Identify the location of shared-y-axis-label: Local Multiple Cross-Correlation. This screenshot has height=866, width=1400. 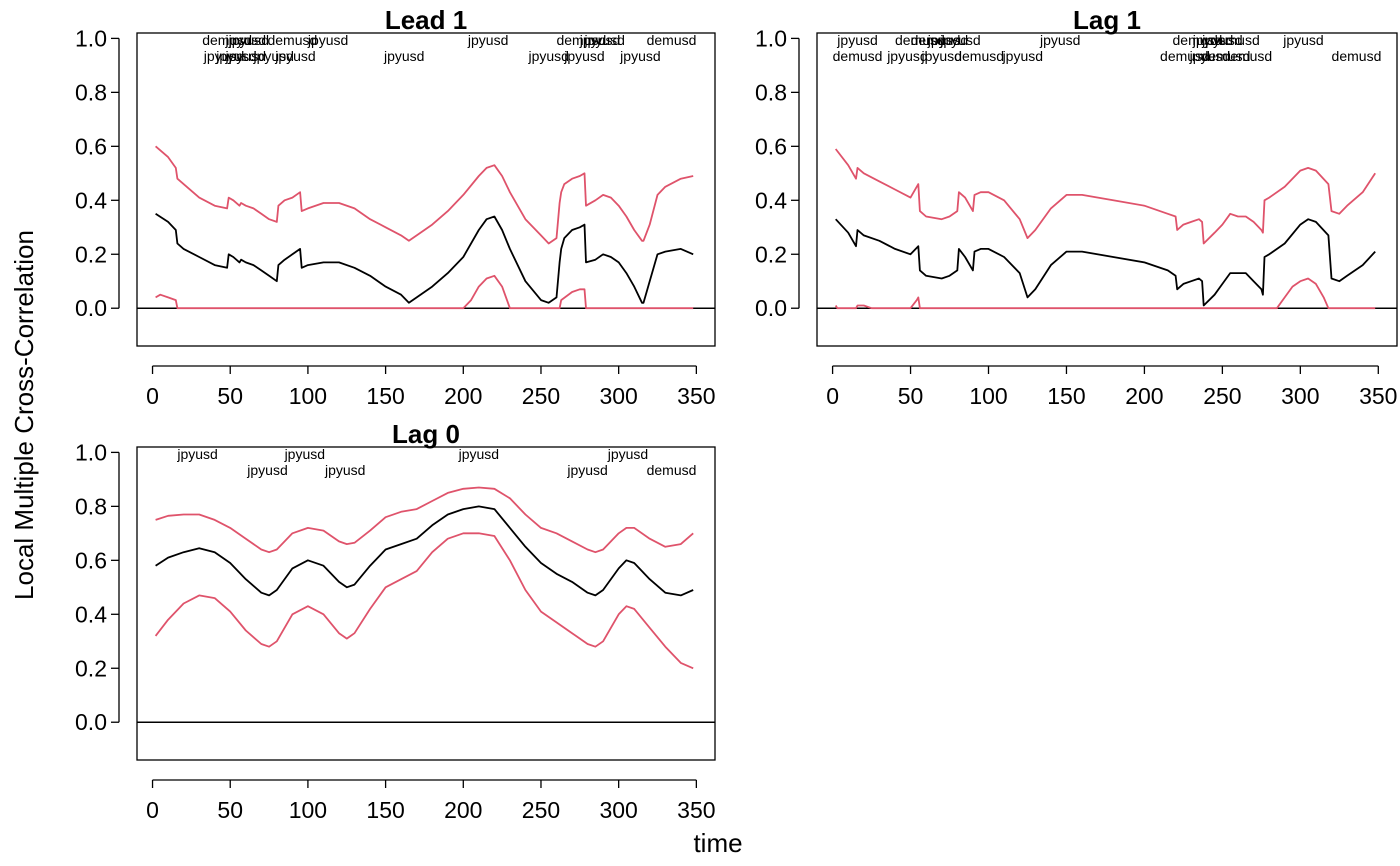
(24, 415).